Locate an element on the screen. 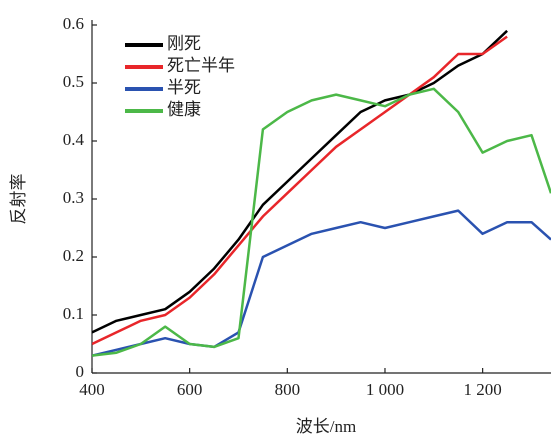 This screenshot has width=551, height=441. y-tick-label: 0.6 is located at coordinates (73, 23).